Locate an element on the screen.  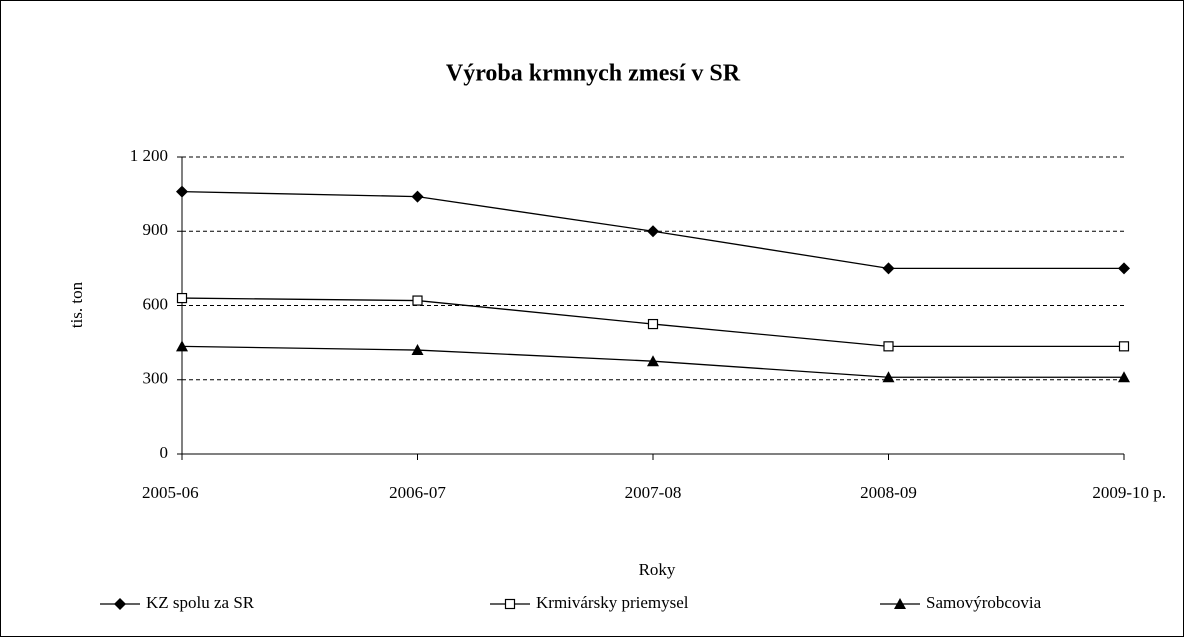
x-tick-label: 2006-07 is located at coordinates (417, 492).